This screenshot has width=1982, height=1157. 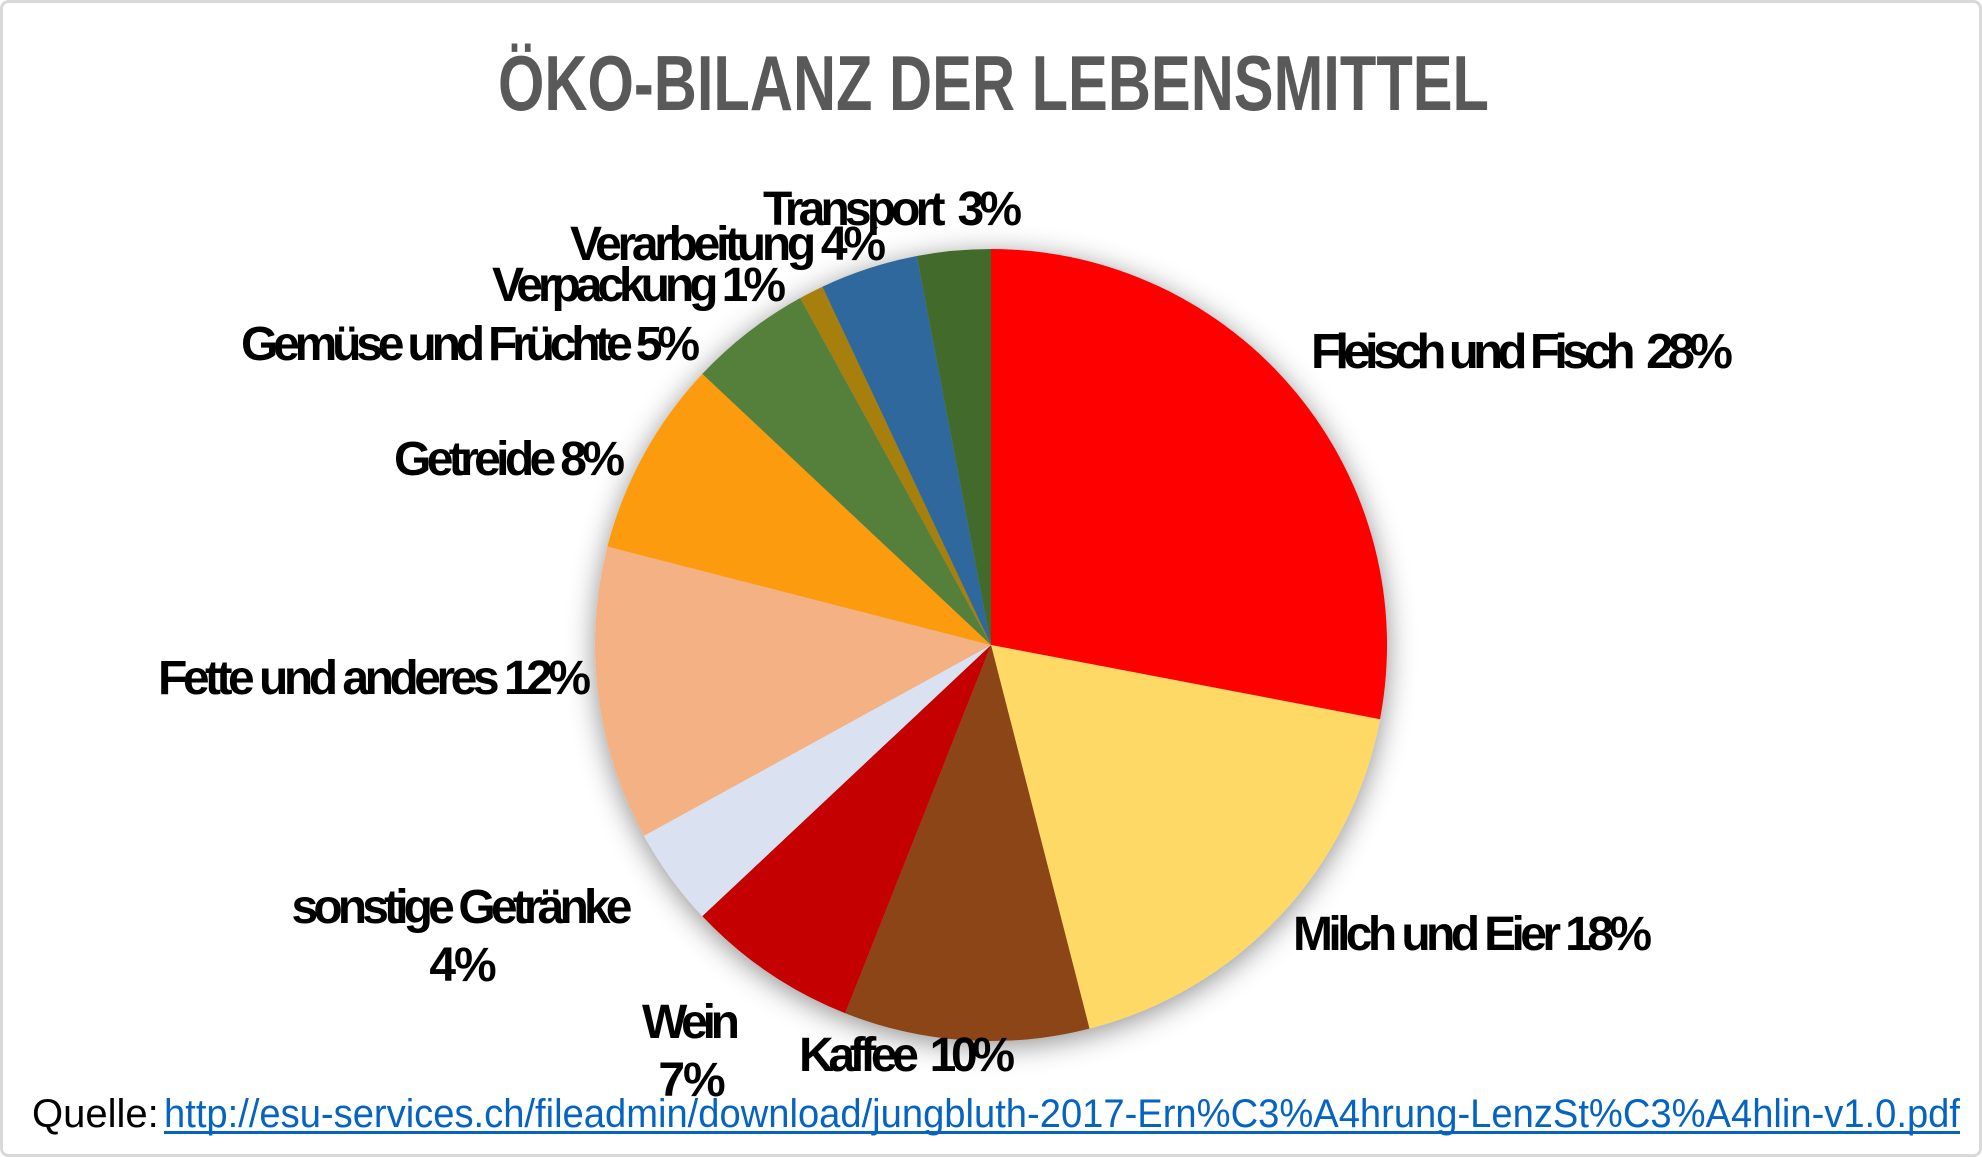 I want to click on svg-text: Verpackung 1%, so click(x=639, y=285).